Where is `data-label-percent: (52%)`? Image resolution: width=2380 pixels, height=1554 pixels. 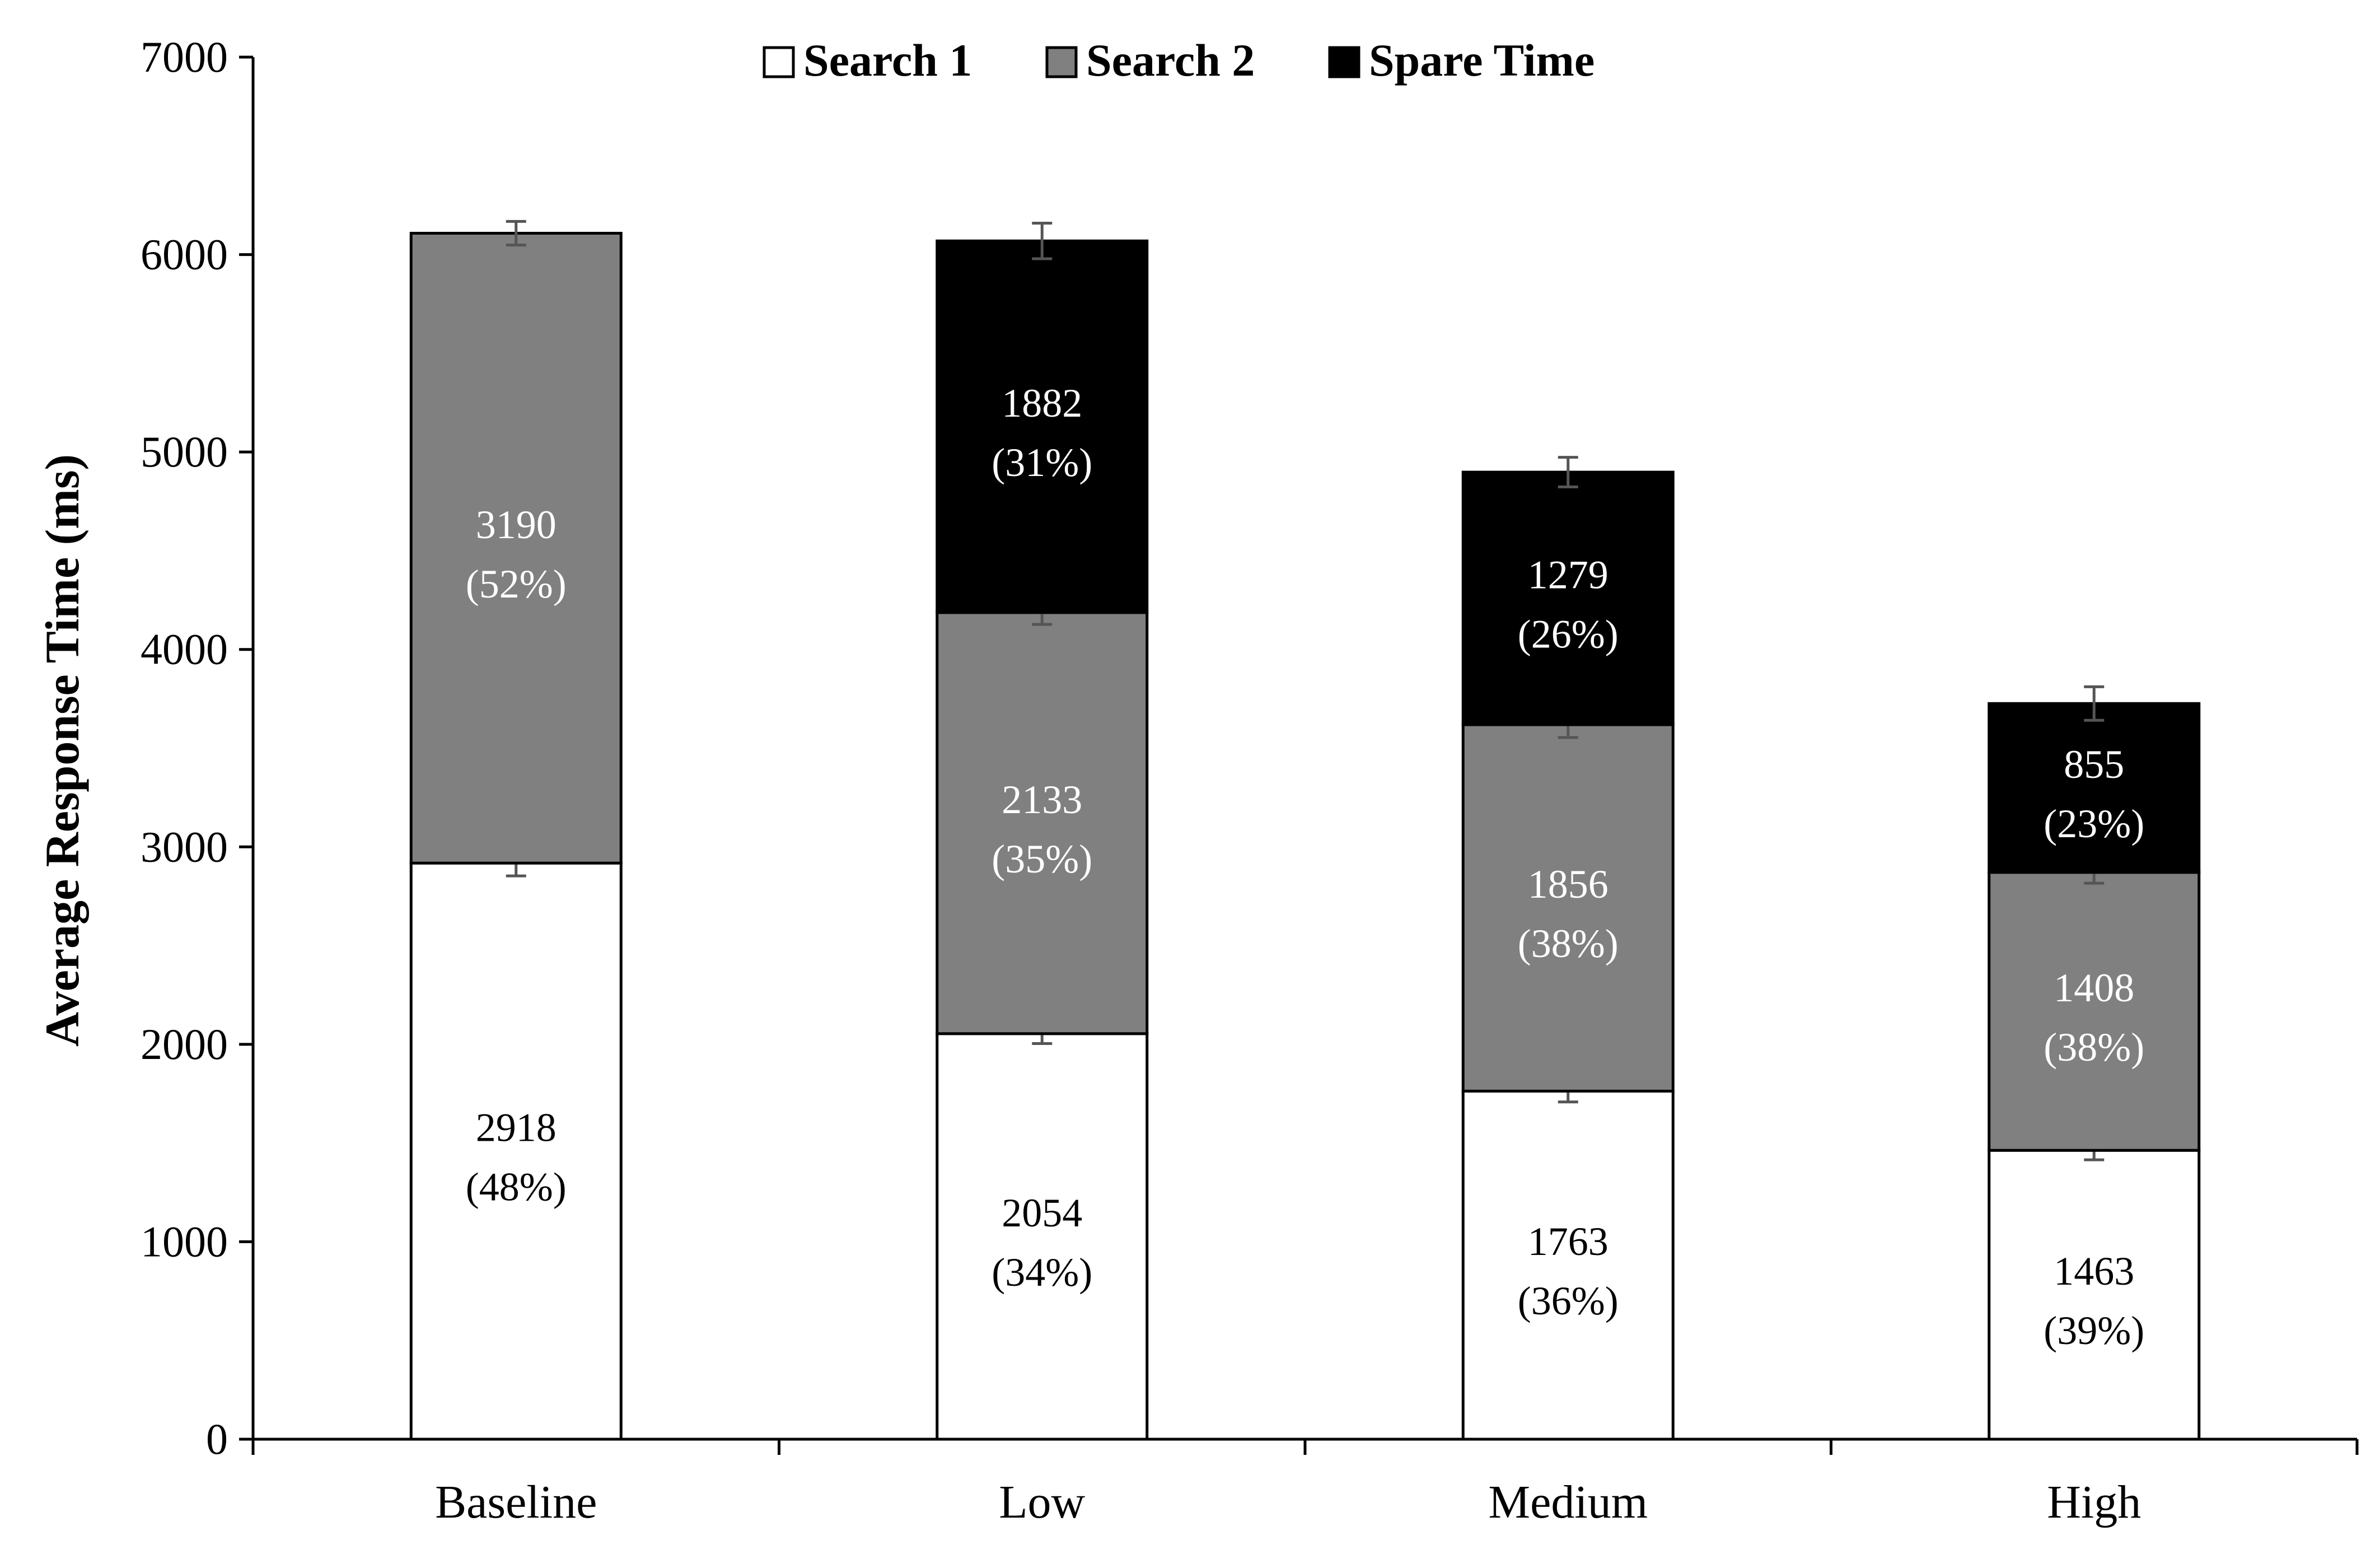
data-label-percent: (52%) is located at coordinates (516, 584).